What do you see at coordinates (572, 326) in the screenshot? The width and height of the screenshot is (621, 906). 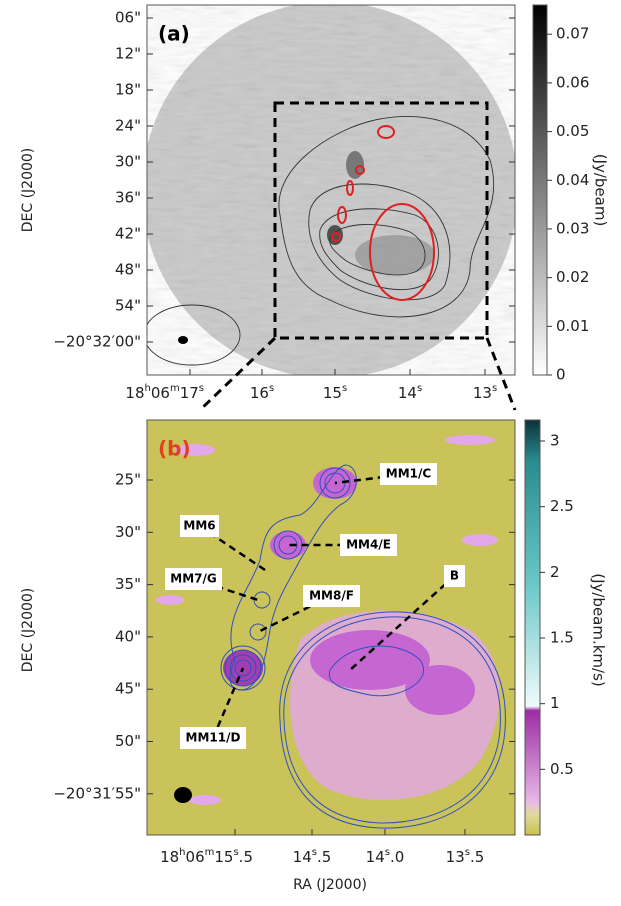 I see `colorbar-tick-label: 0.01` at bounding box center [572, 326].